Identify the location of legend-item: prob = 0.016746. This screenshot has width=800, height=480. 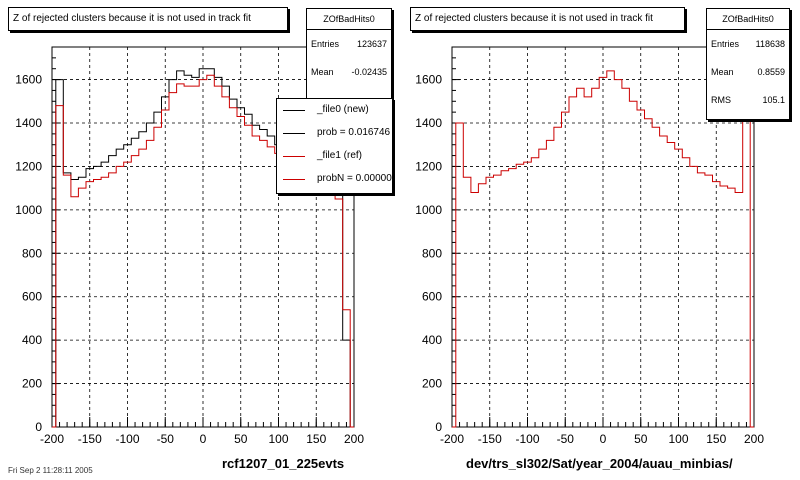
(334, 133).